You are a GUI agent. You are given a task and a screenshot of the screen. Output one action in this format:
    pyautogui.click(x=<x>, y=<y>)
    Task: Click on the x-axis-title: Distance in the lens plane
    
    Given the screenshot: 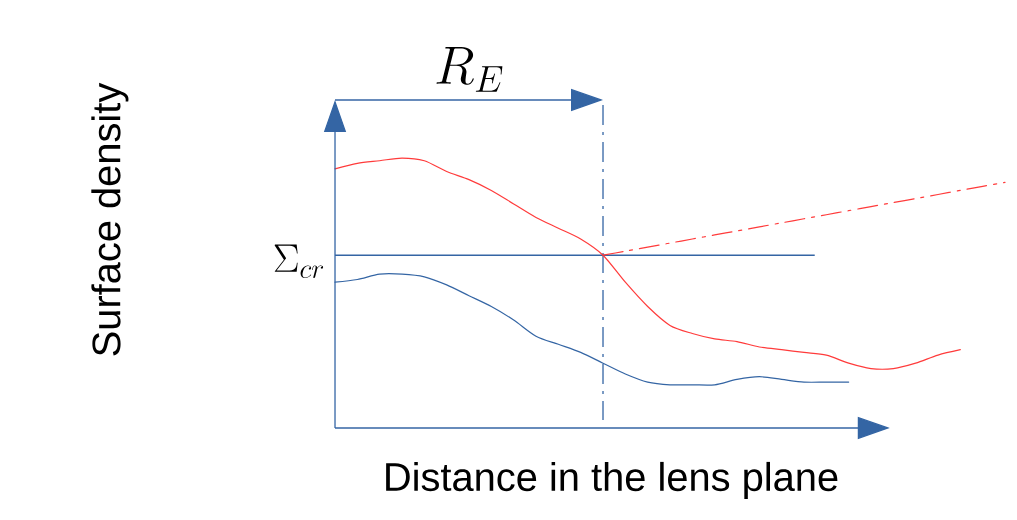 What is the action you would take?
    pyautogui.click(x=612, y=480)
    